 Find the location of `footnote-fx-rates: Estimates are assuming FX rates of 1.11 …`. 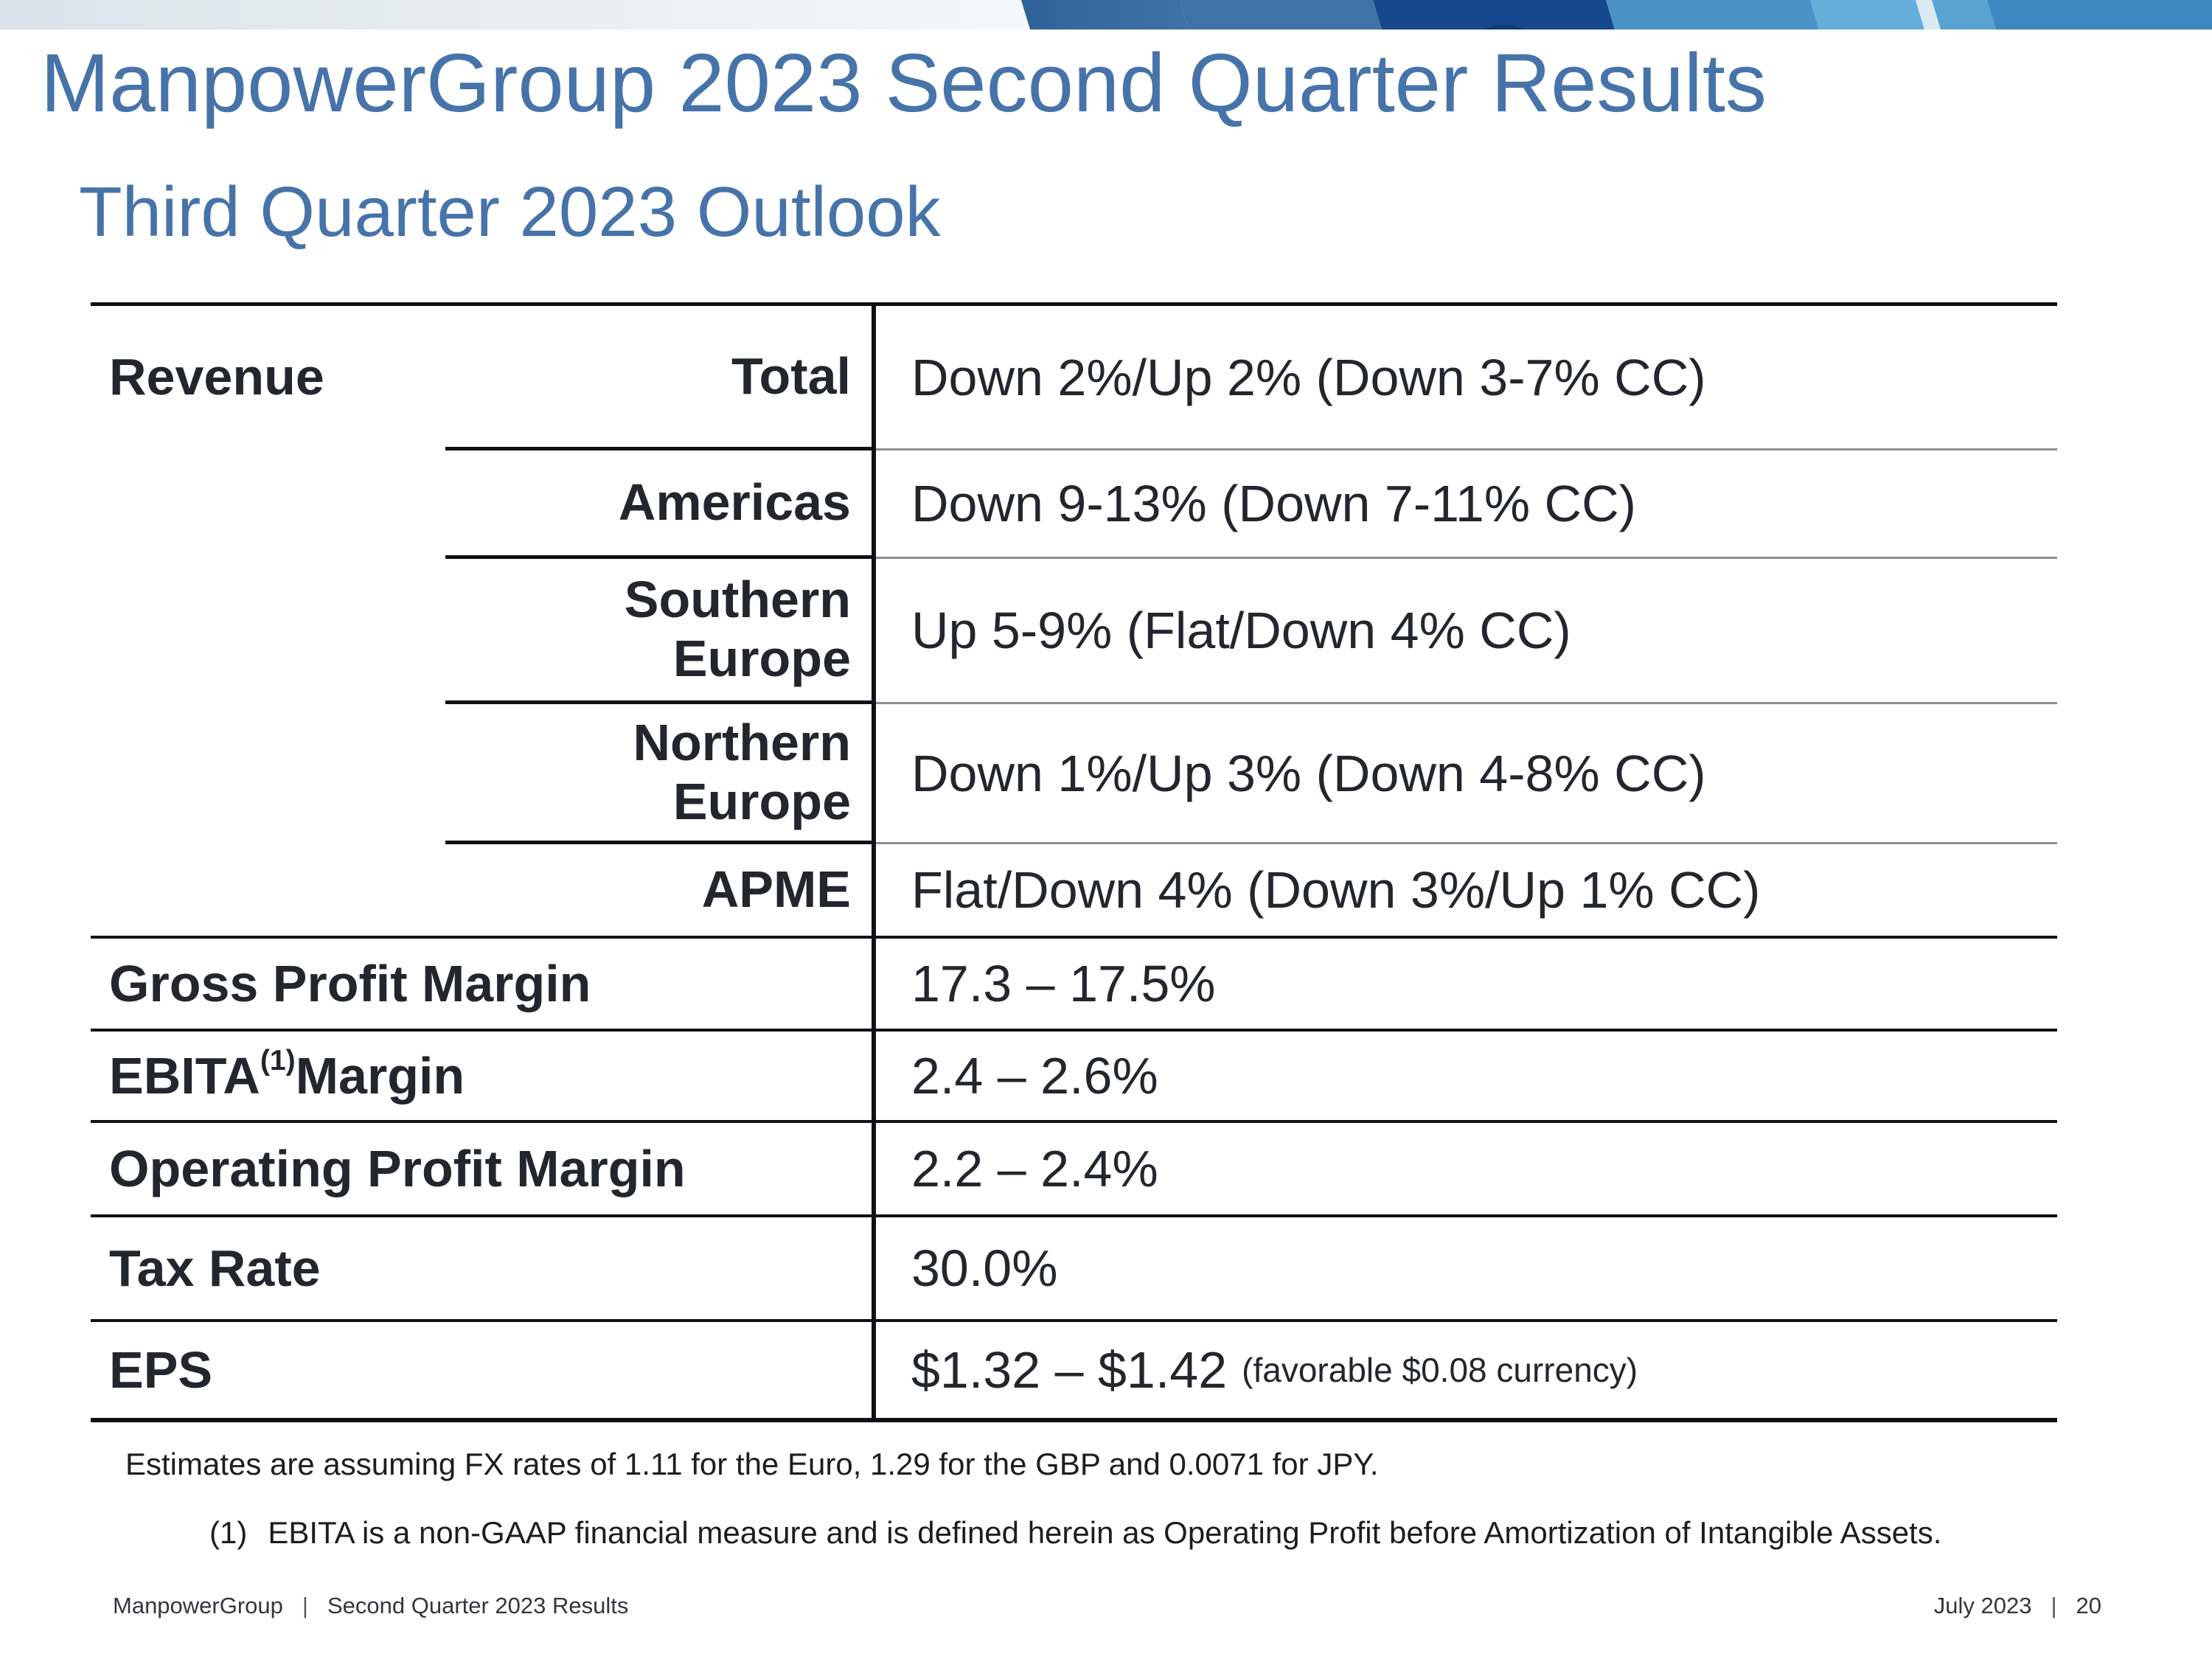

footnote-fx-rates: Estimates are assuming FX rates of 1.11 … is located at coordinates (752, 1464).